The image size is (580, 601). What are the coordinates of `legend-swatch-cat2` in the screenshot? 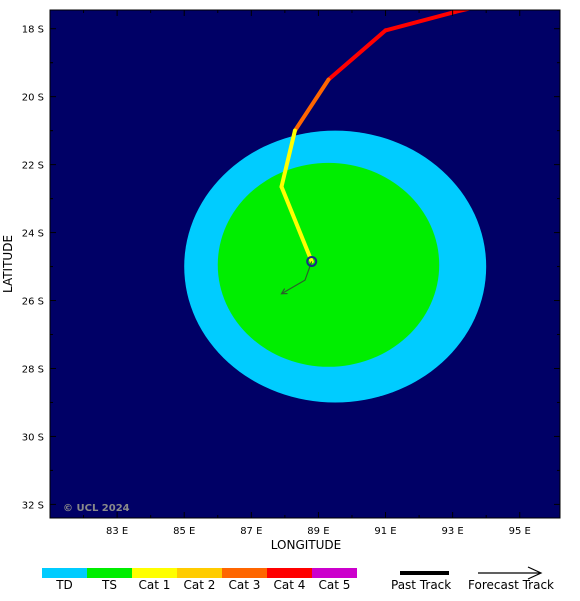 It's located at (199, 573).